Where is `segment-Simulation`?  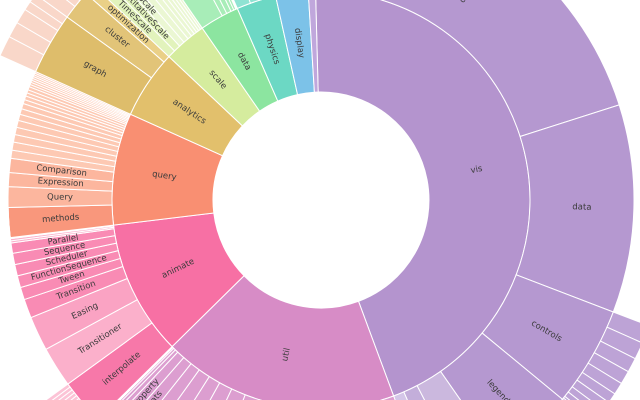
segment-Simulation is located at coordinates (239, 2).